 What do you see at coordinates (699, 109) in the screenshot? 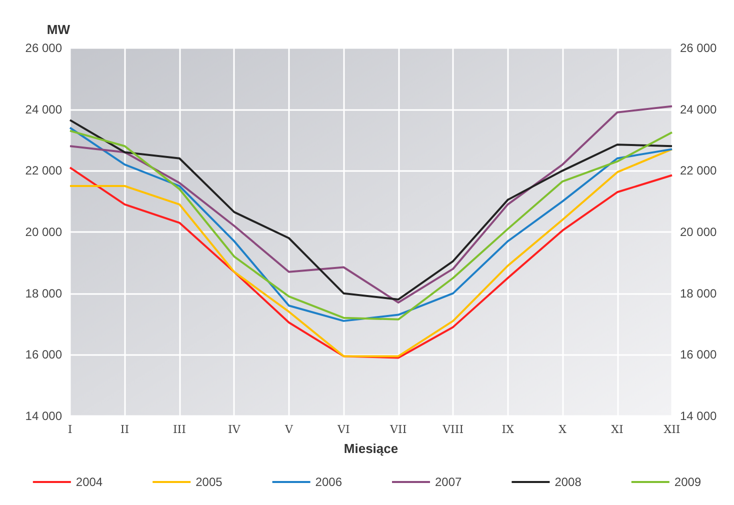
I see `y2-tick-label: 24 000` at bounding box center [699, 109].